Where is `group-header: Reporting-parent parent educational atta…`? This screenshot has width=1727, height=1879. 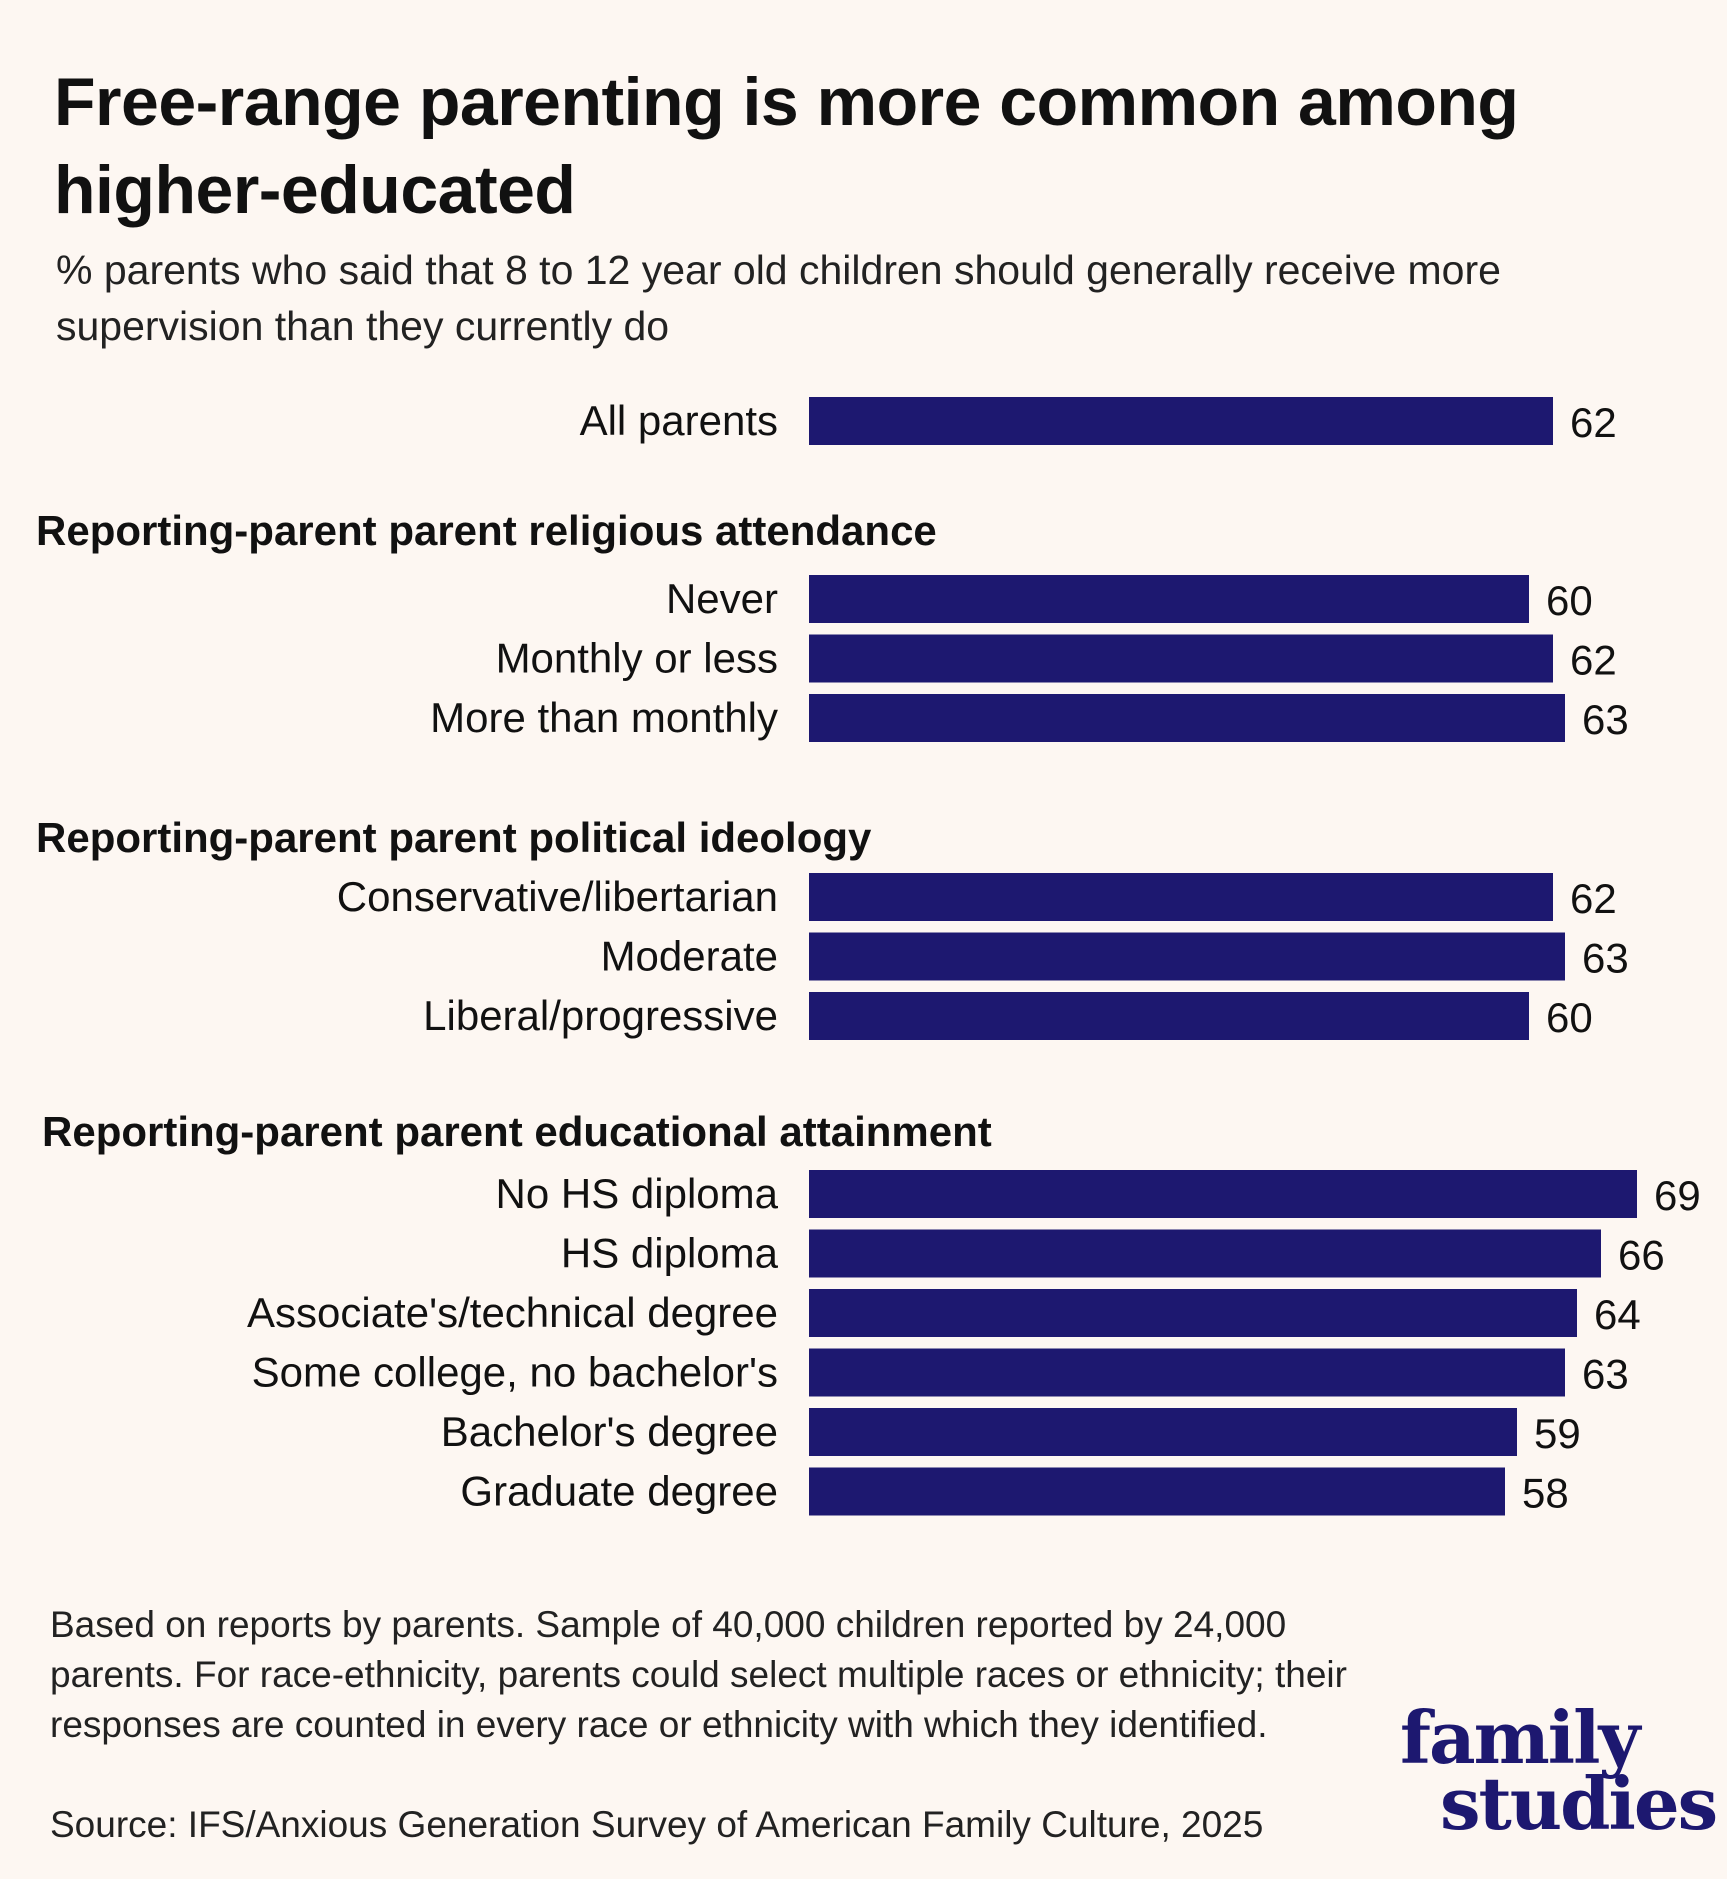 group-header: Reporting-parent parent educational atta… is located at coordinates (517, 1131).